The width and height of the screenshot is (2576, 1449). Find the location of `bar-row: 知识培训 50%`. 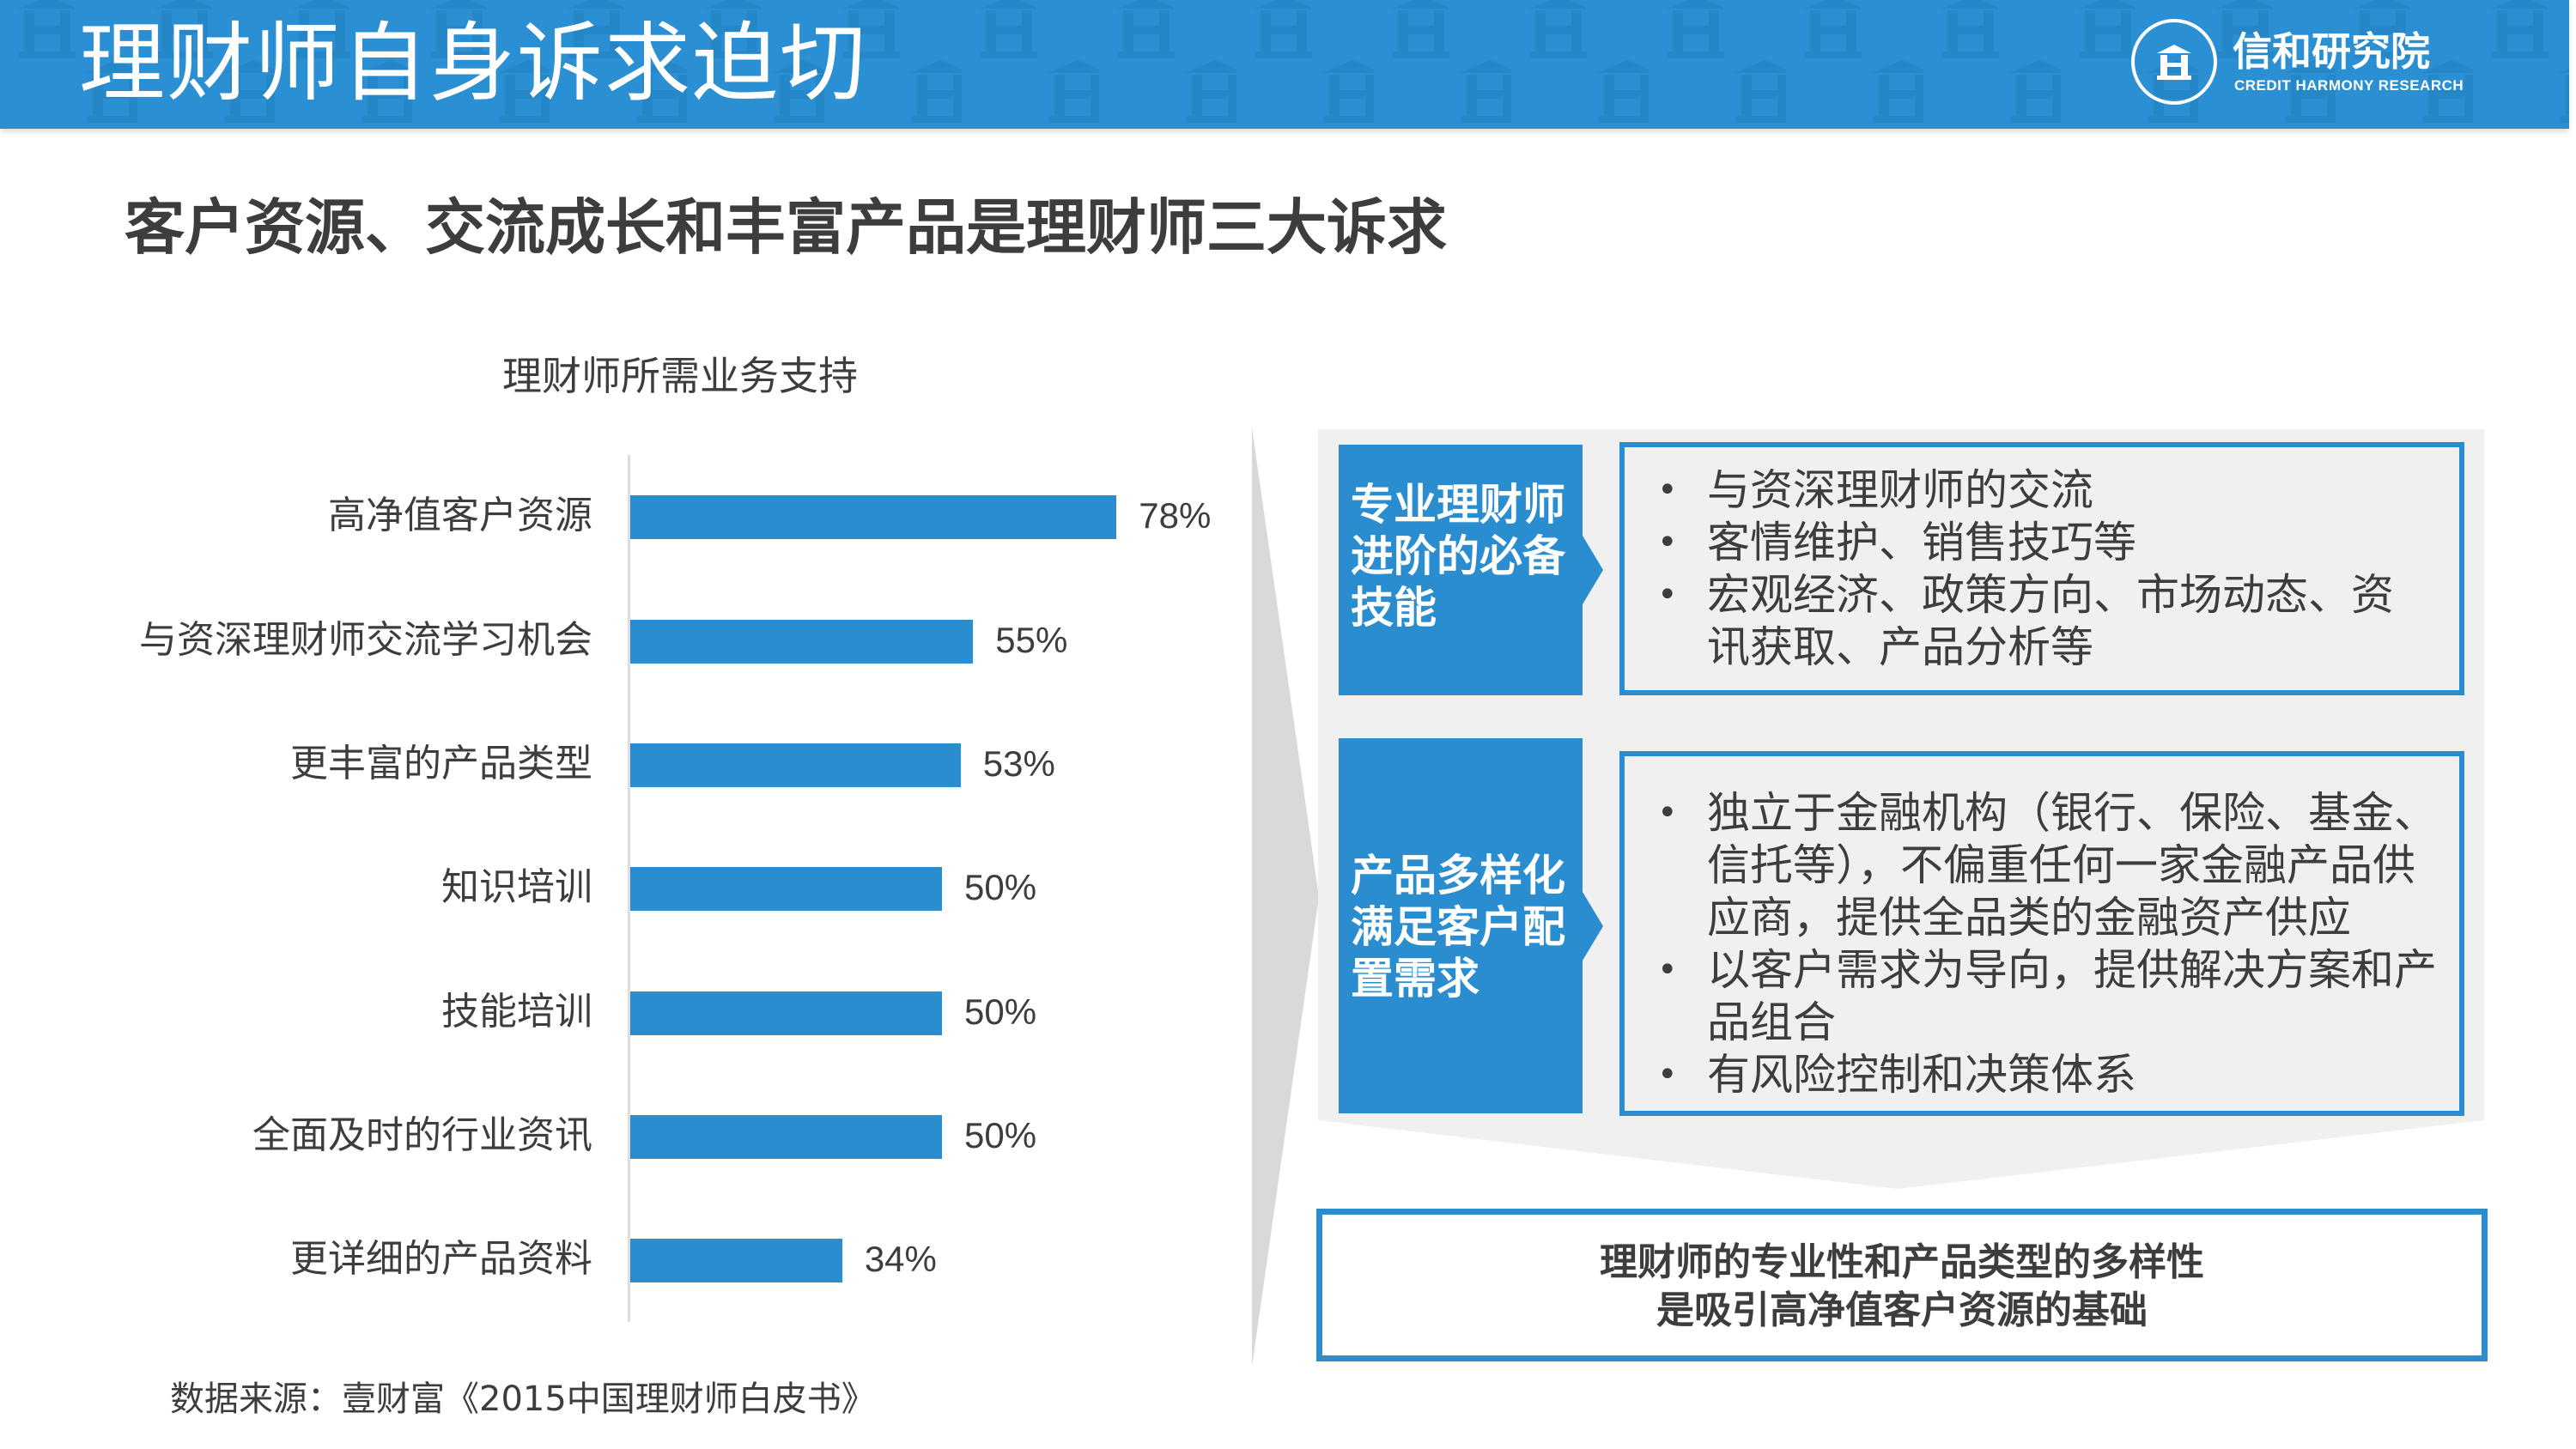

bar-row: 知识培训 50% is located at coordinates (622, 888).